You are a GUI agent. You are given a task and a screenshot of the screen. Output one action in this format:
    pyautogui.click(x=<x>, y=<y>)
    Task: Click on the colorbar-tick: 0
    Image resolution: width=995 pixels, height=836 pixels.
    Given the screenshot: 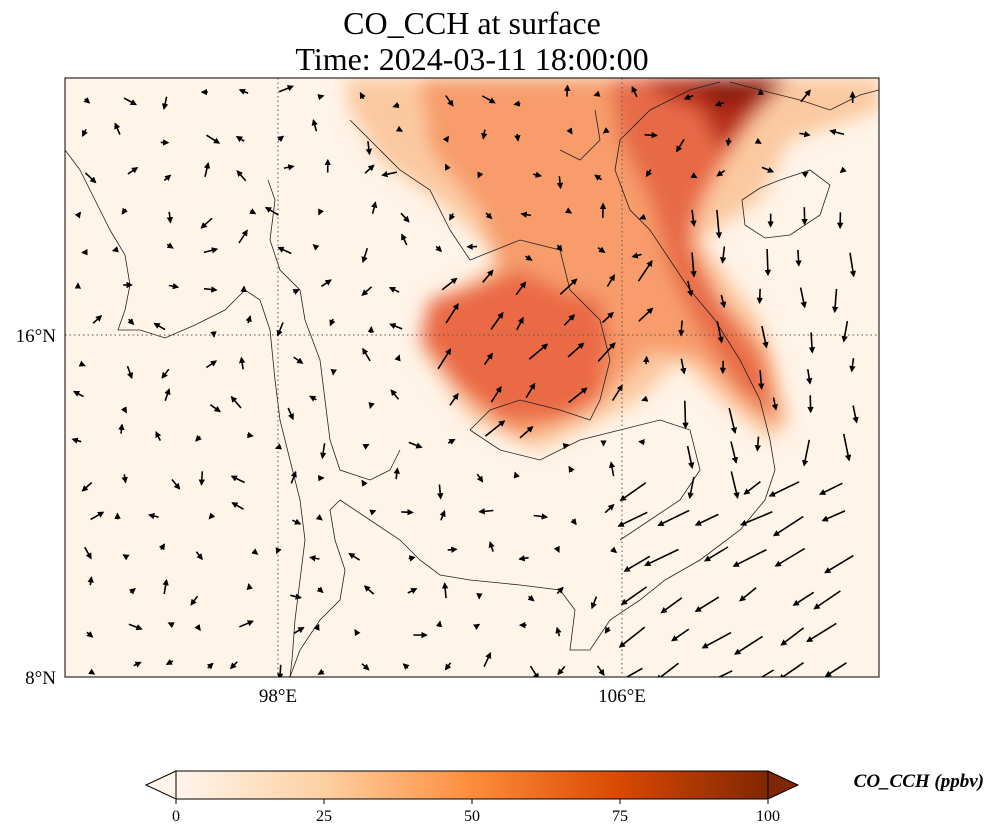 What is the action you would take?
    pyautogui.click(x=176, y=816)
    